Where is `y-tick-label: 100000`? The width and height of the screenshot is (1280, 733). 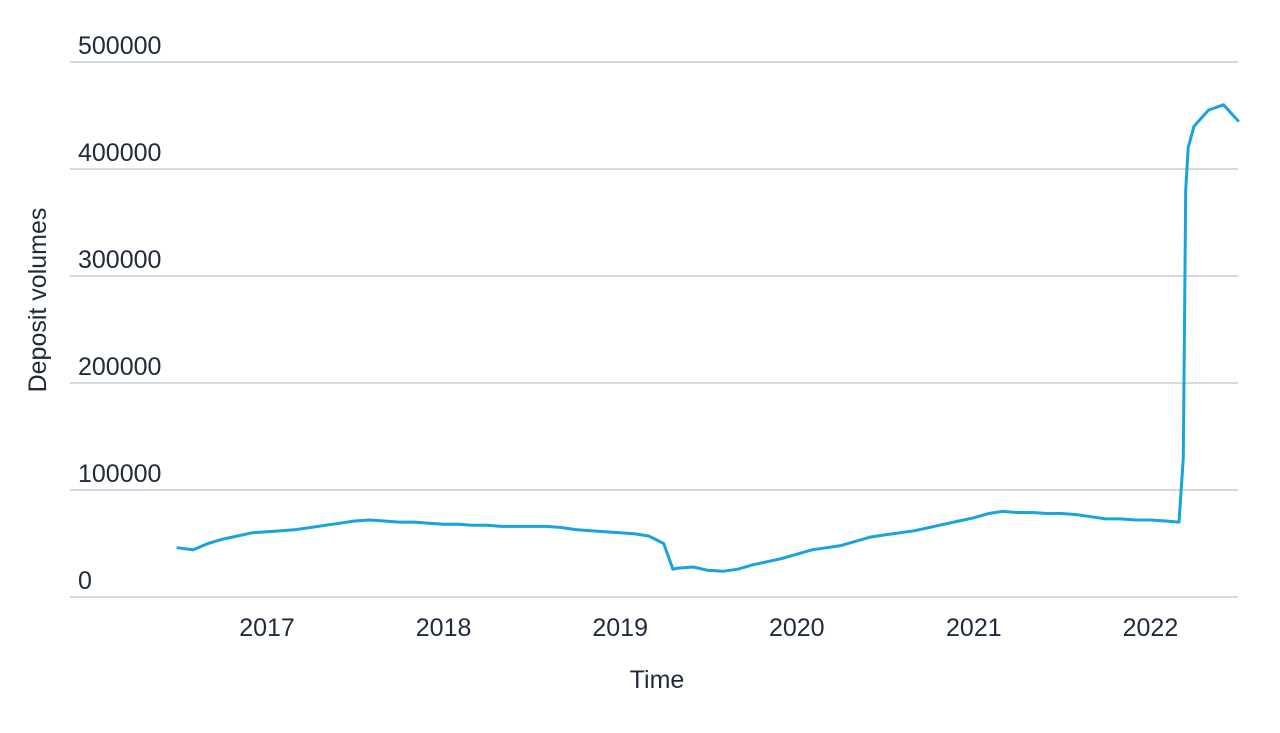 y-tick-label: 100000 is located at coordinates (119, 474).